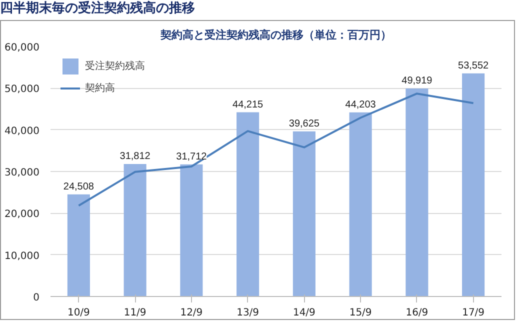  What do you see at coordinates (191, 313) in the screenshot?
I see `x-tick-label: 12/9` at bounding box center [191, 313].